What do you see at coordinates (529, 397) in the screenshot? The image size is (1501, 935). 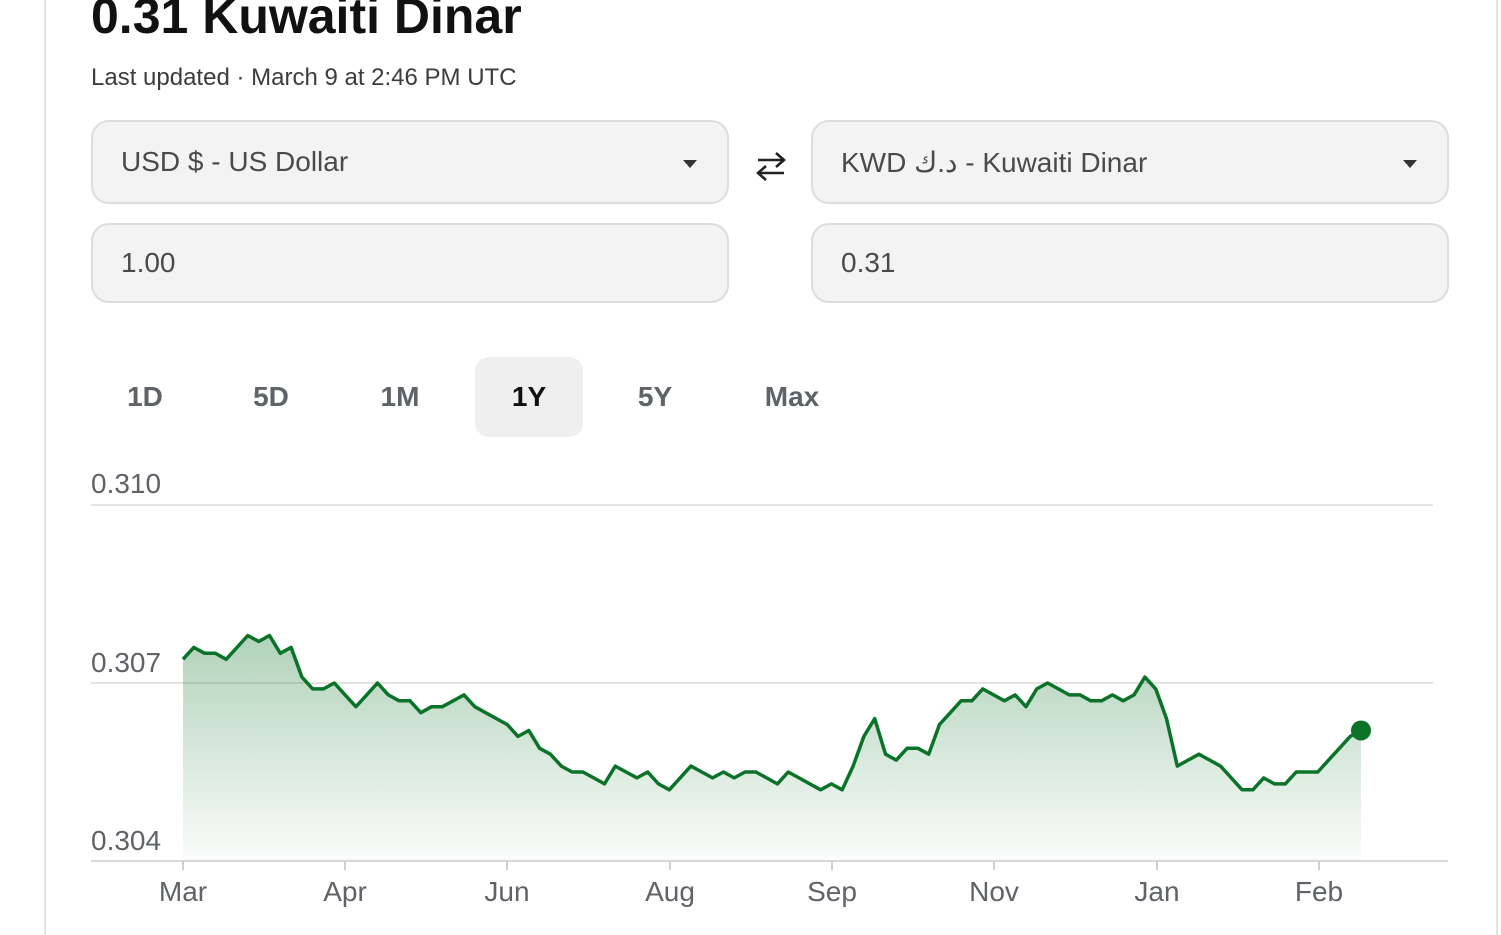 I see `range-tab-1y: 1Y` at bounding box center [529, 397].